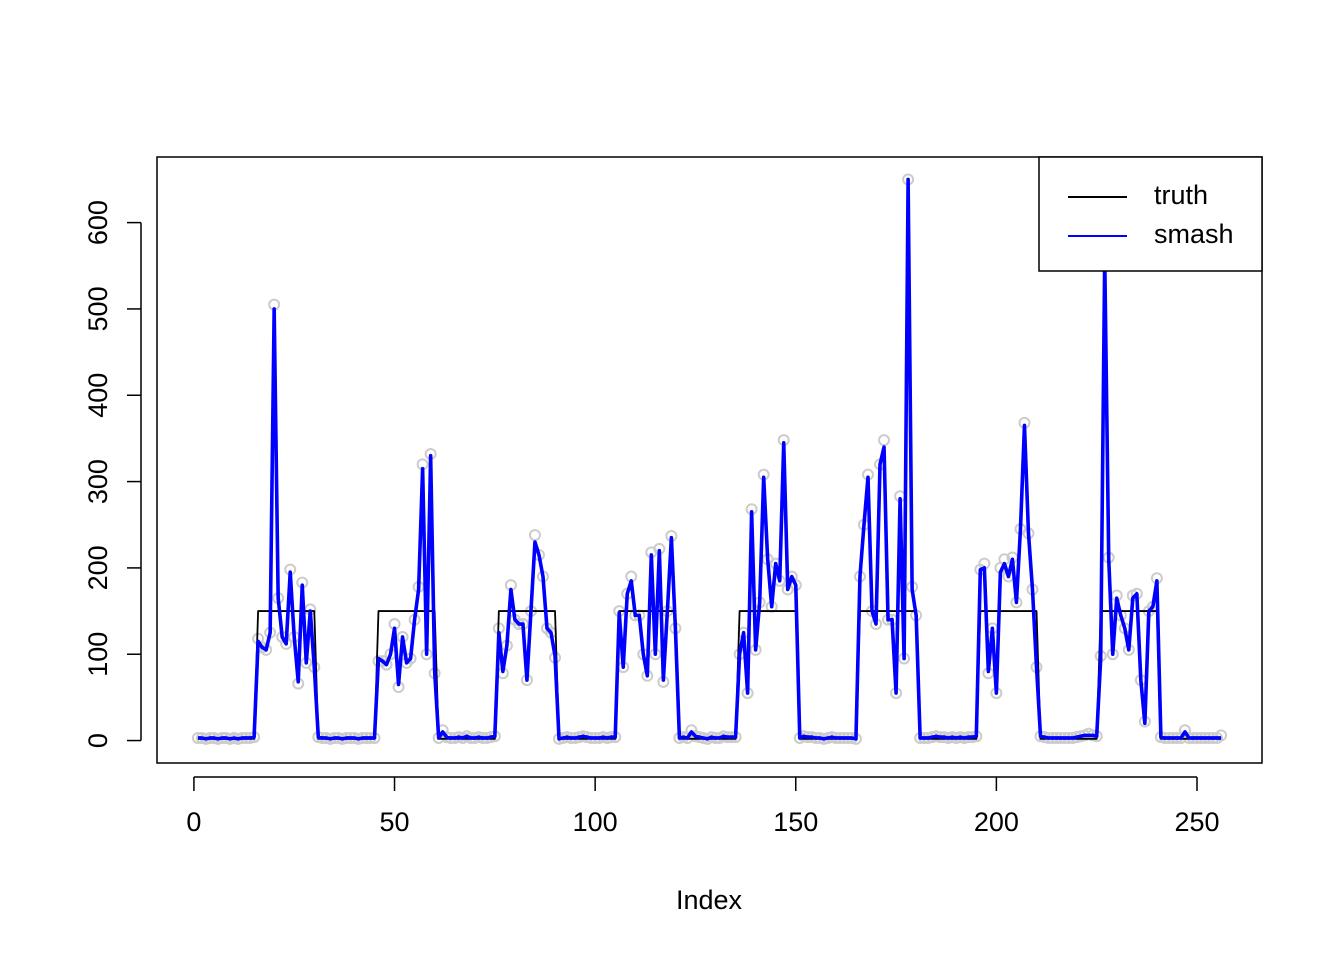 The image size is (1344, 960). I want to click on x-tick-label: 150, so click(795, 822).